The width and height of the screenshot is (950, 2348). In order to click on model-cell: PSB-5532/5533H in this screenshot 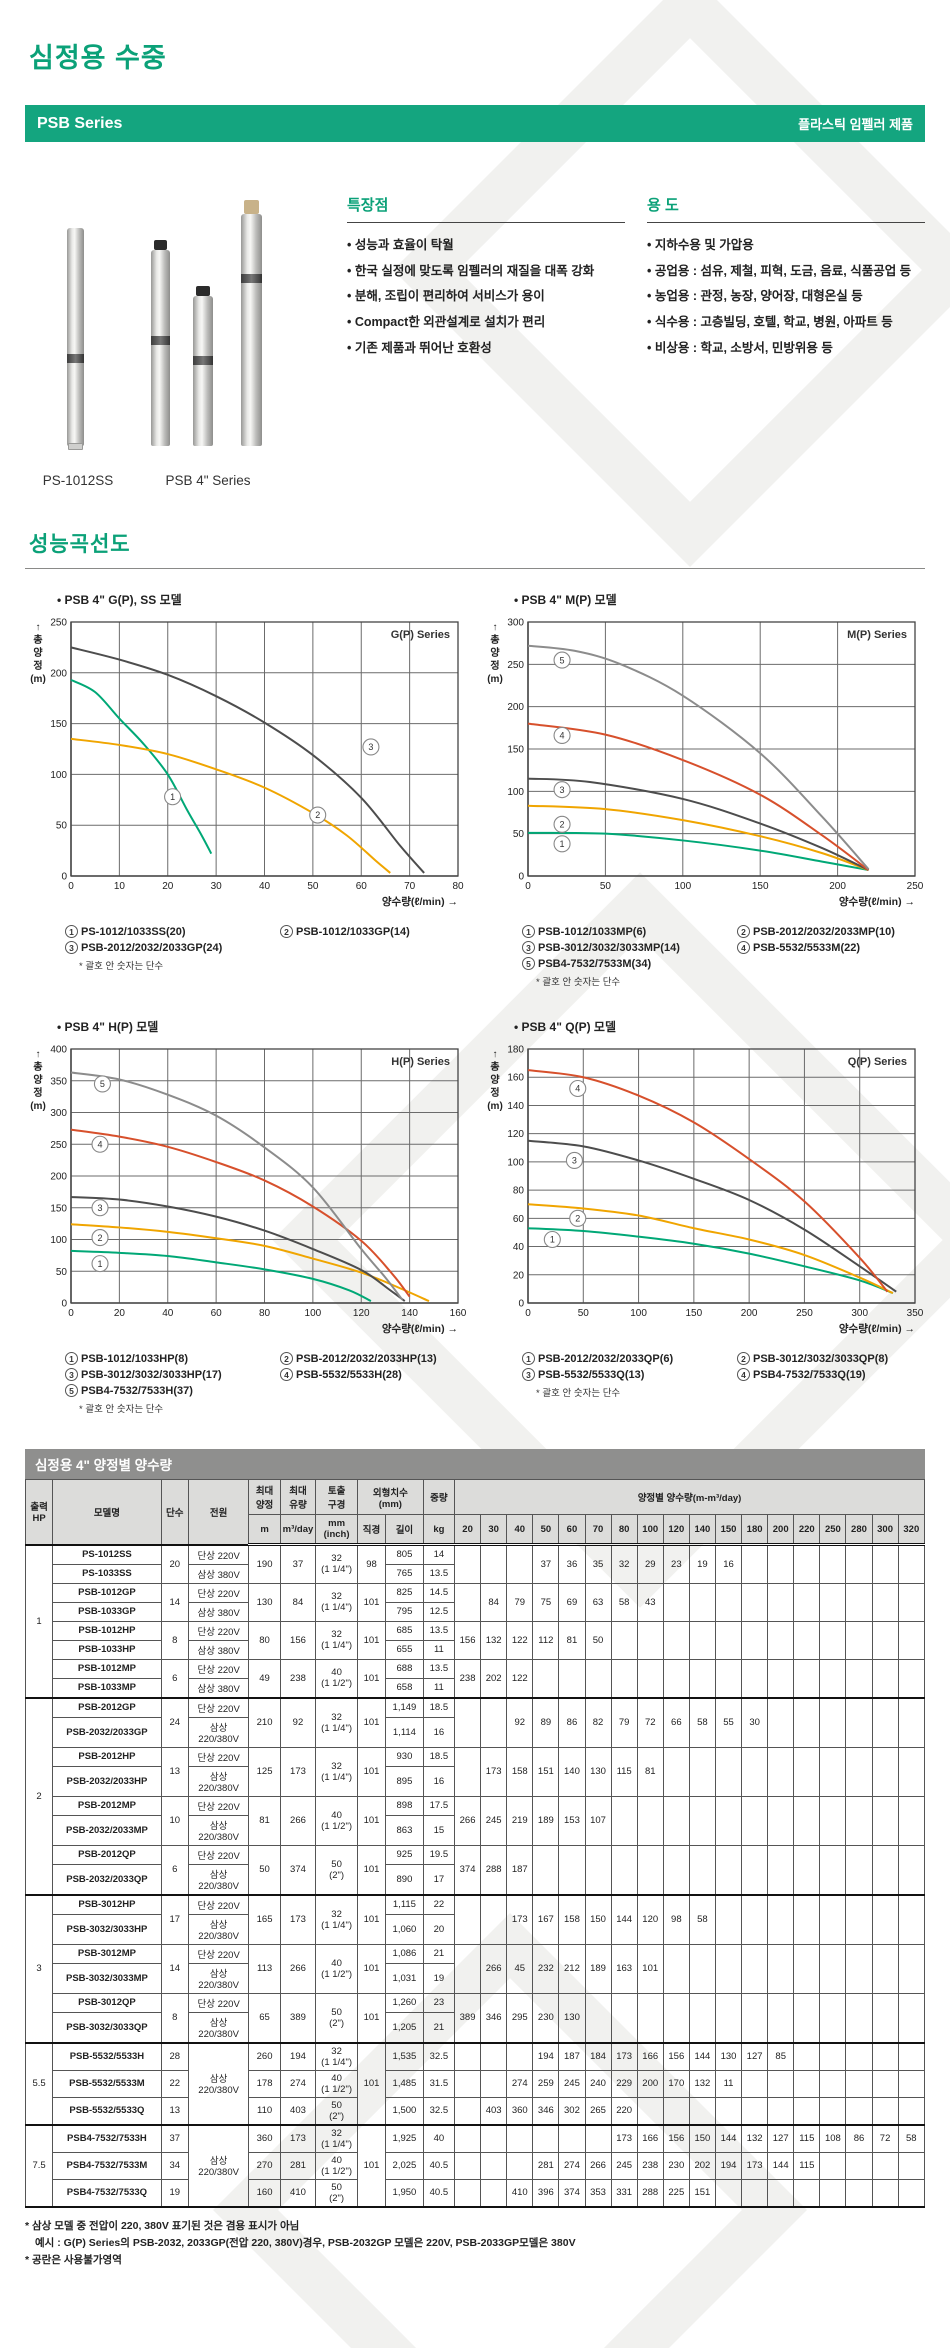, I will do `click(107, 2056)`.